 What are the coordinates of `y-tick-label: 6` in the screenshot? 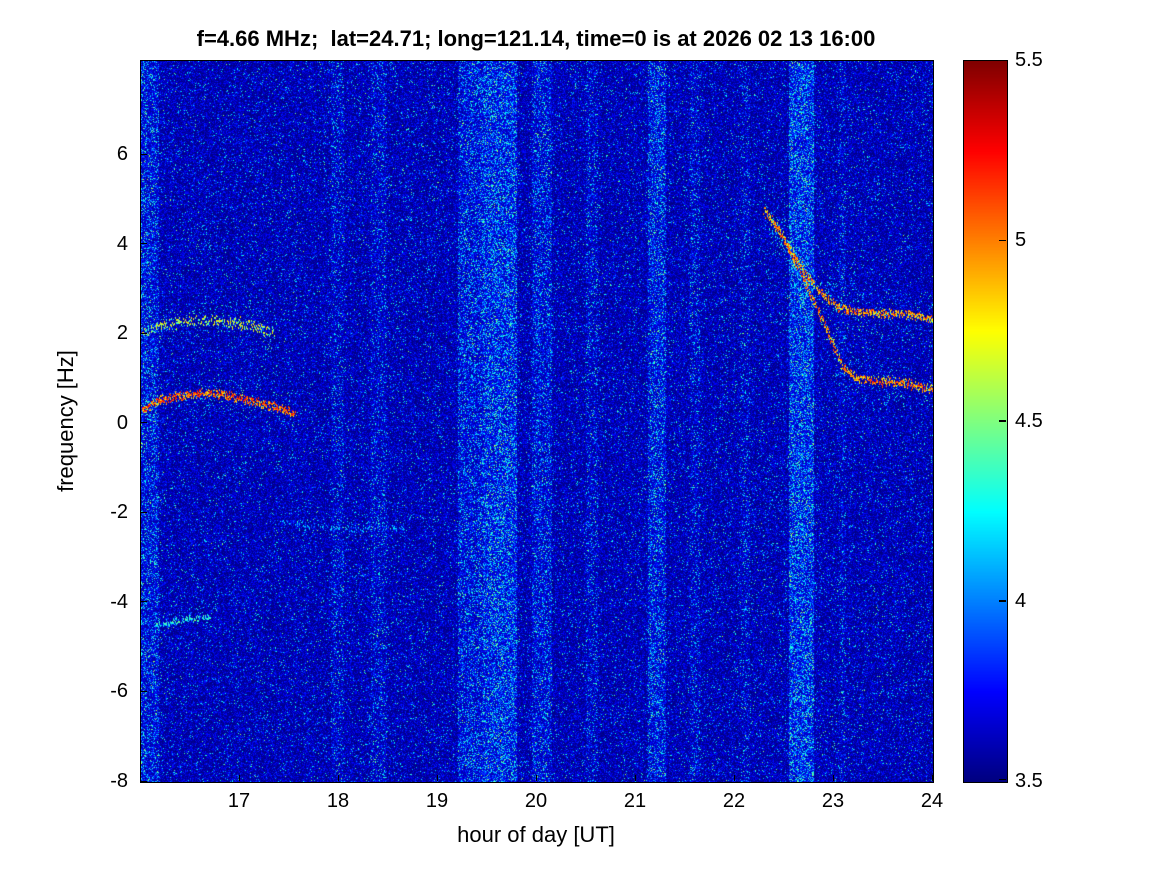 It's located at (122, 154).